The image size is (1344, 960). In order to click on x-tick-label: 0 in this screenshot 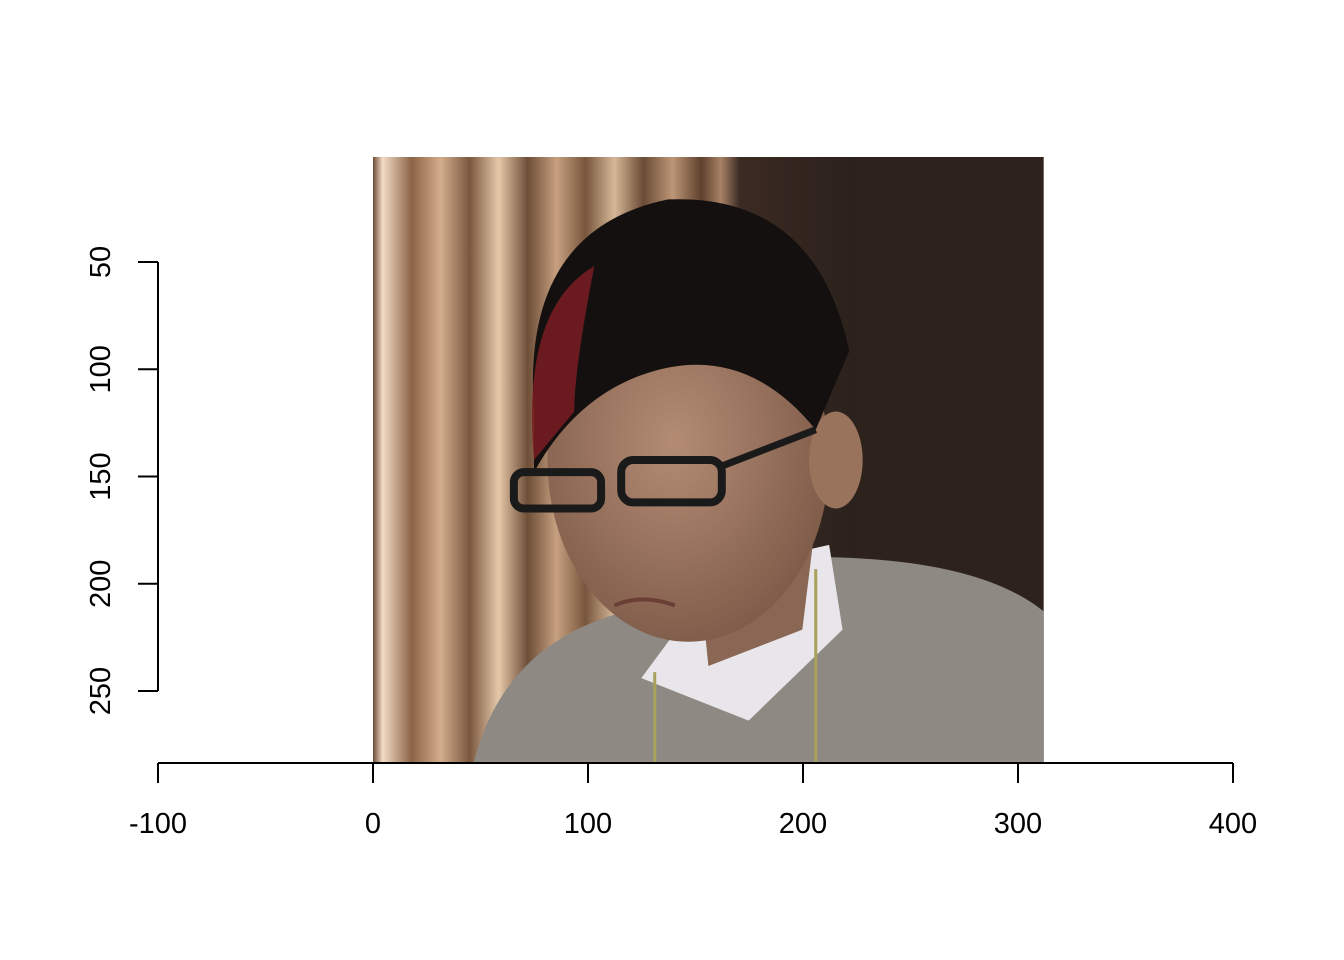, I will do `click(373, 824)`.